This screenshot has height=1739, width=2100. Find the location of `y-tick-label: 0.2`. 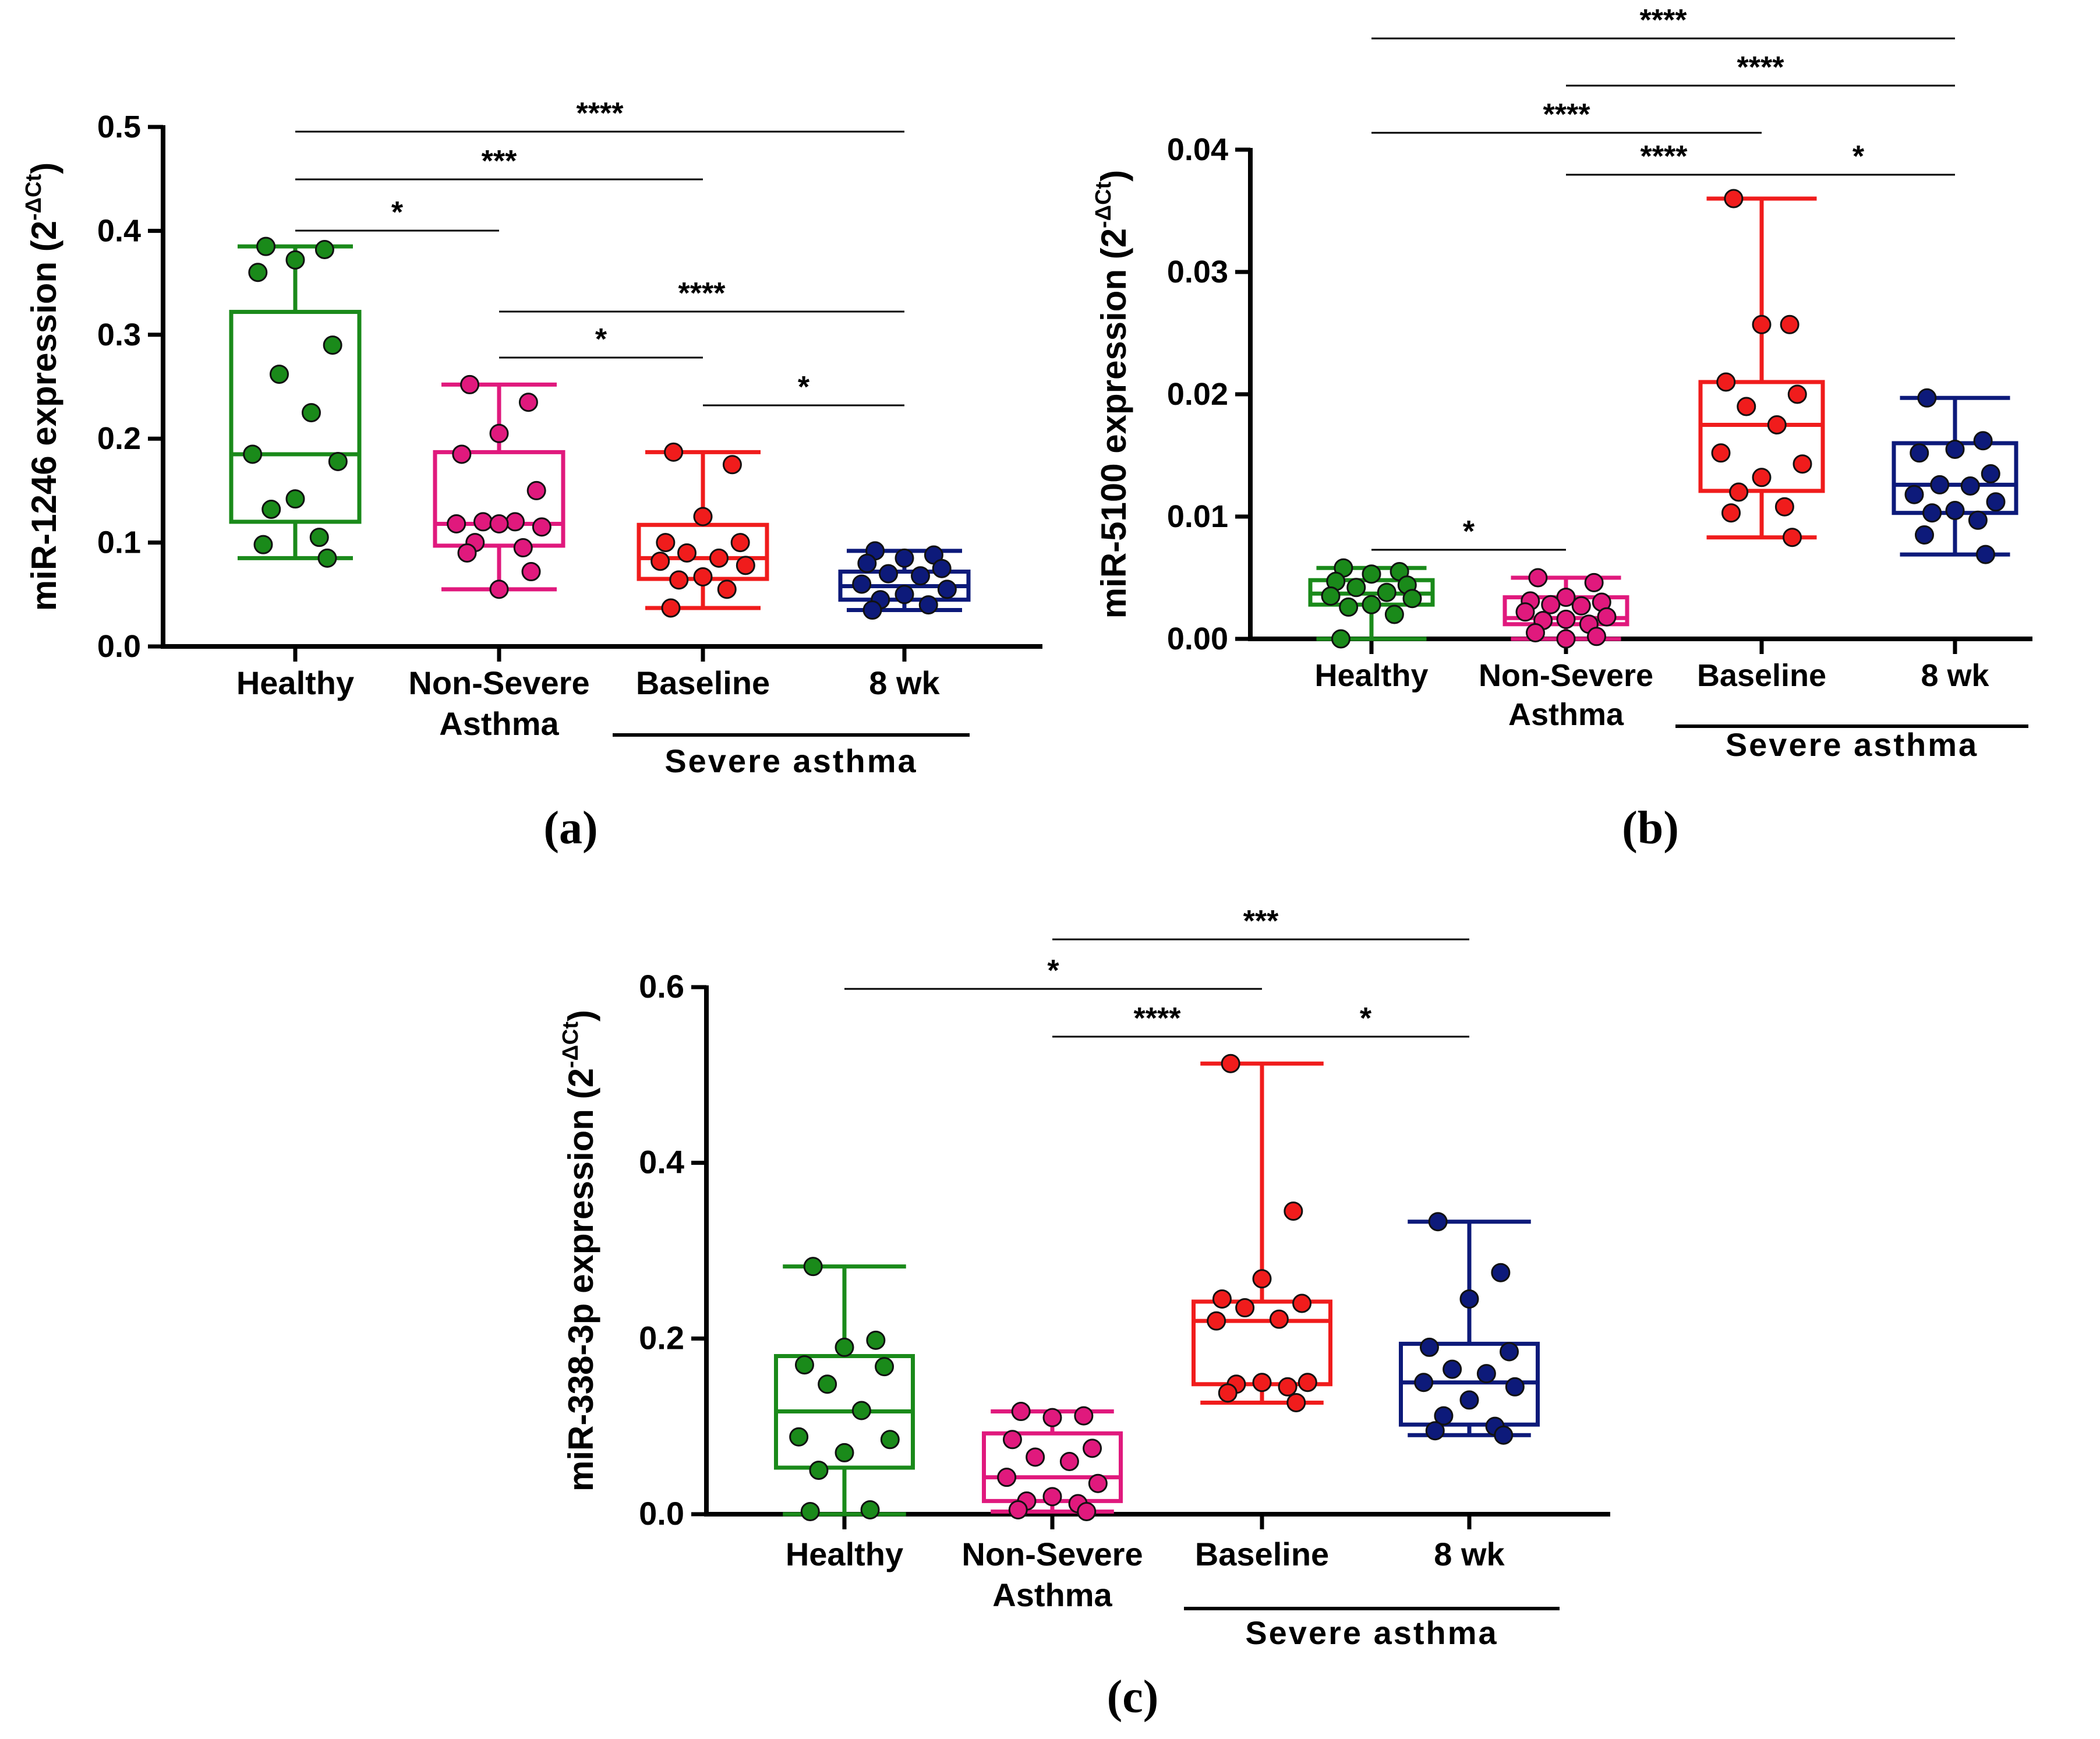

y-tick-label: 0.2 is located at coordinates (119, 438).